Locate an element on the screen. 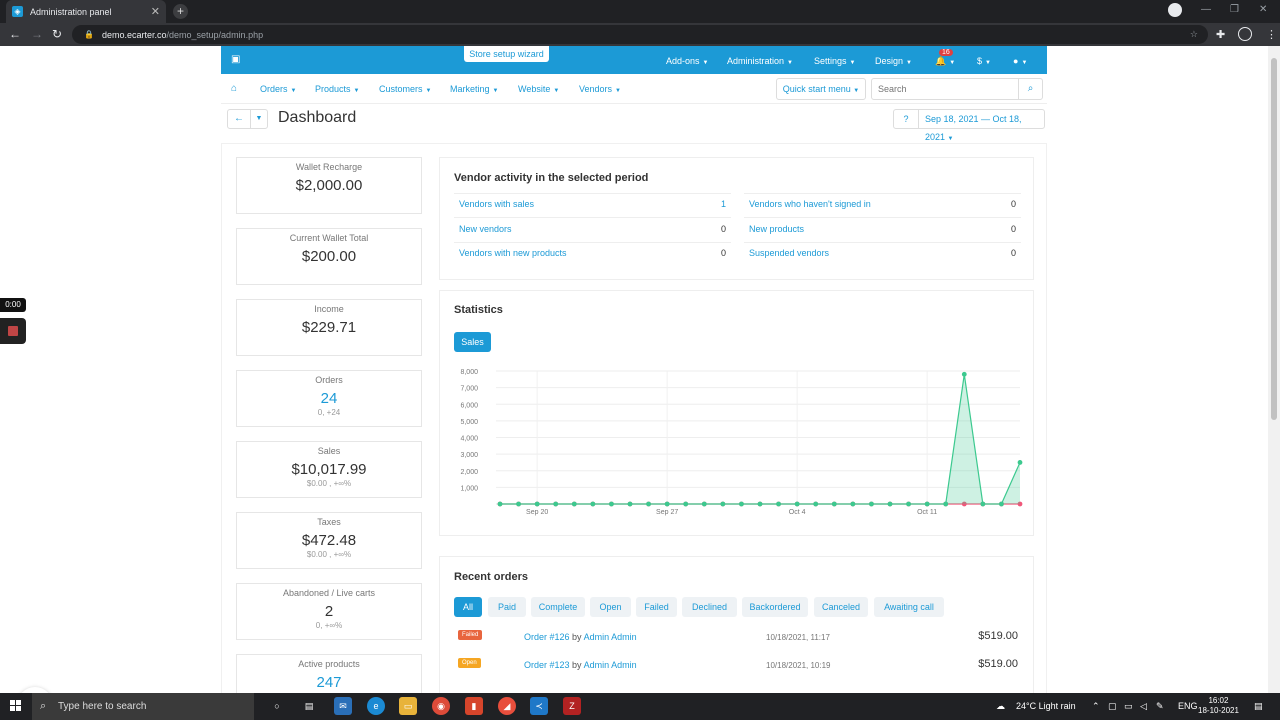 The height and width of the screenshot is (720, 1280). stat-value: $229.71 is located at coordinates (329, 327).